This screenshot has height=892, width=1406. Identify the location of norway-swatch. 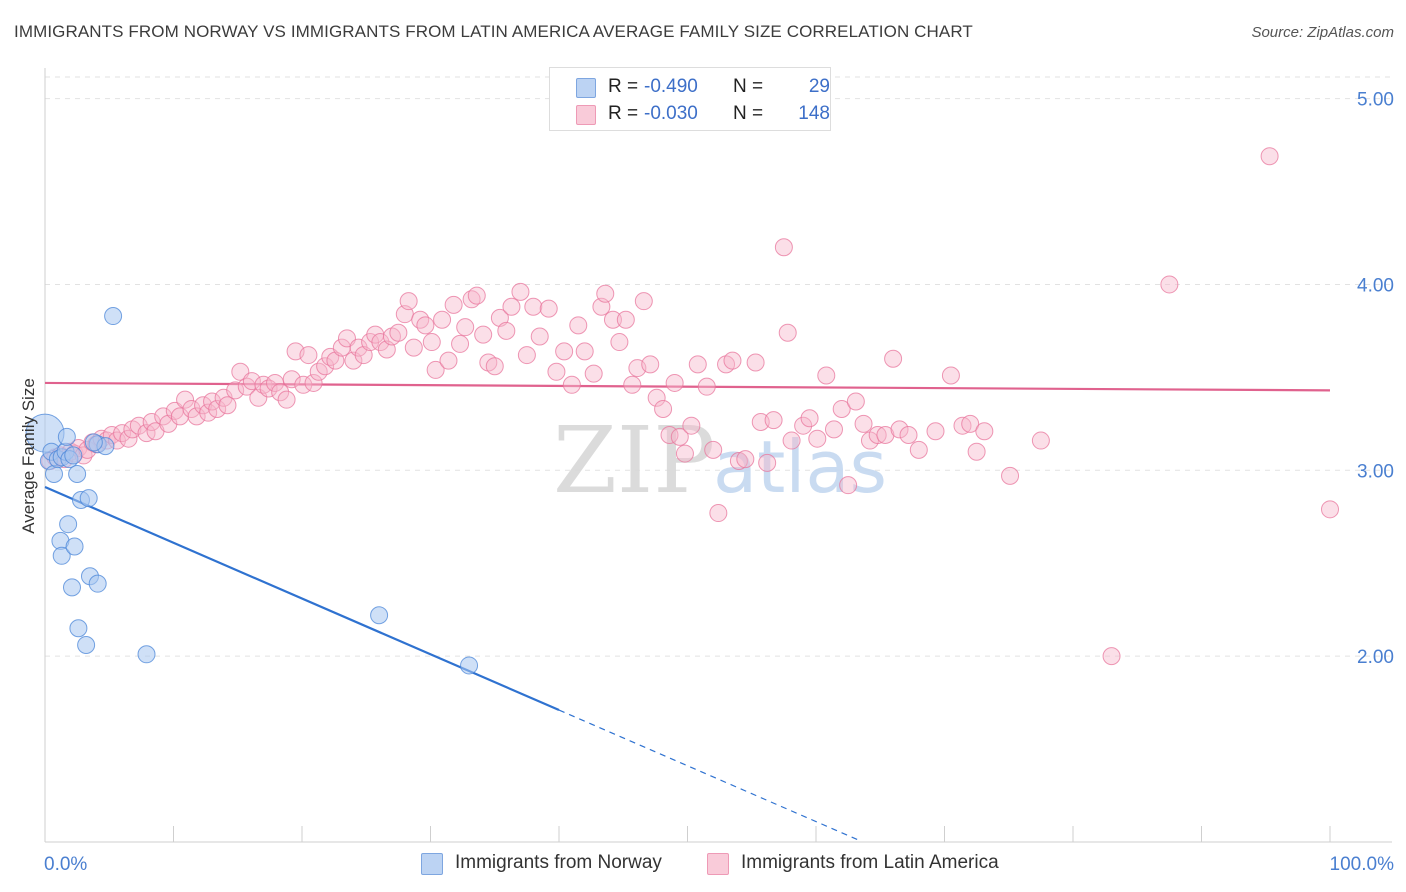
(586, 88).